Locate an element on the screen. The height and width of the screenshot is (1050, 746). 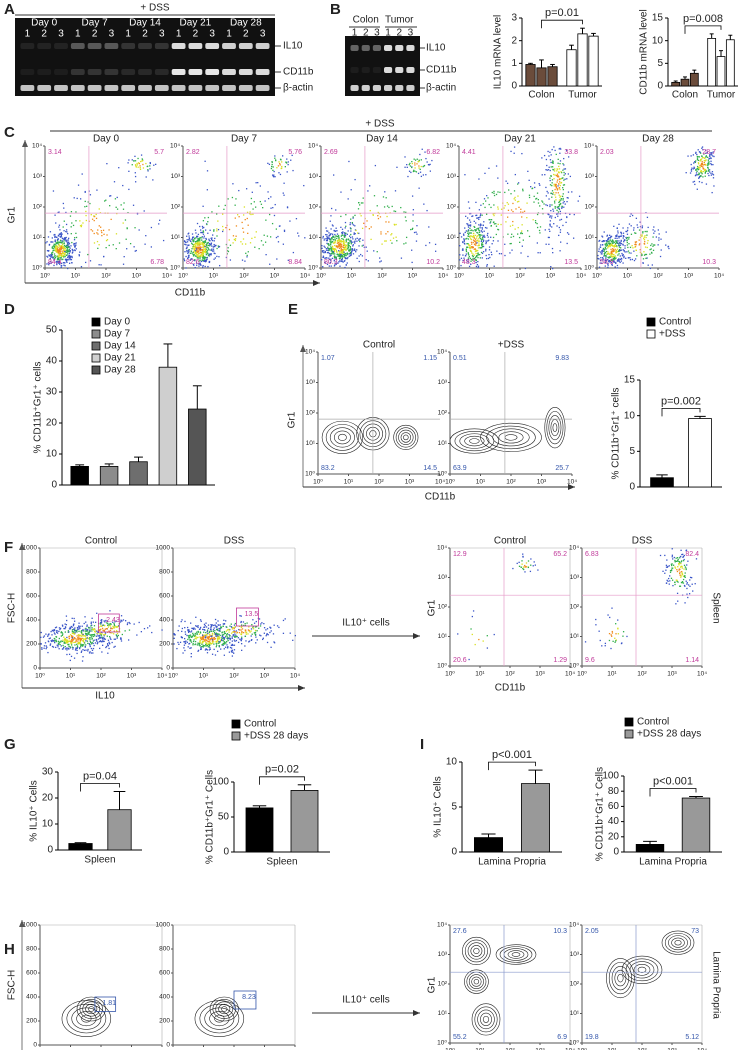
plot-title: DSS is located at coordinates (234, 541).